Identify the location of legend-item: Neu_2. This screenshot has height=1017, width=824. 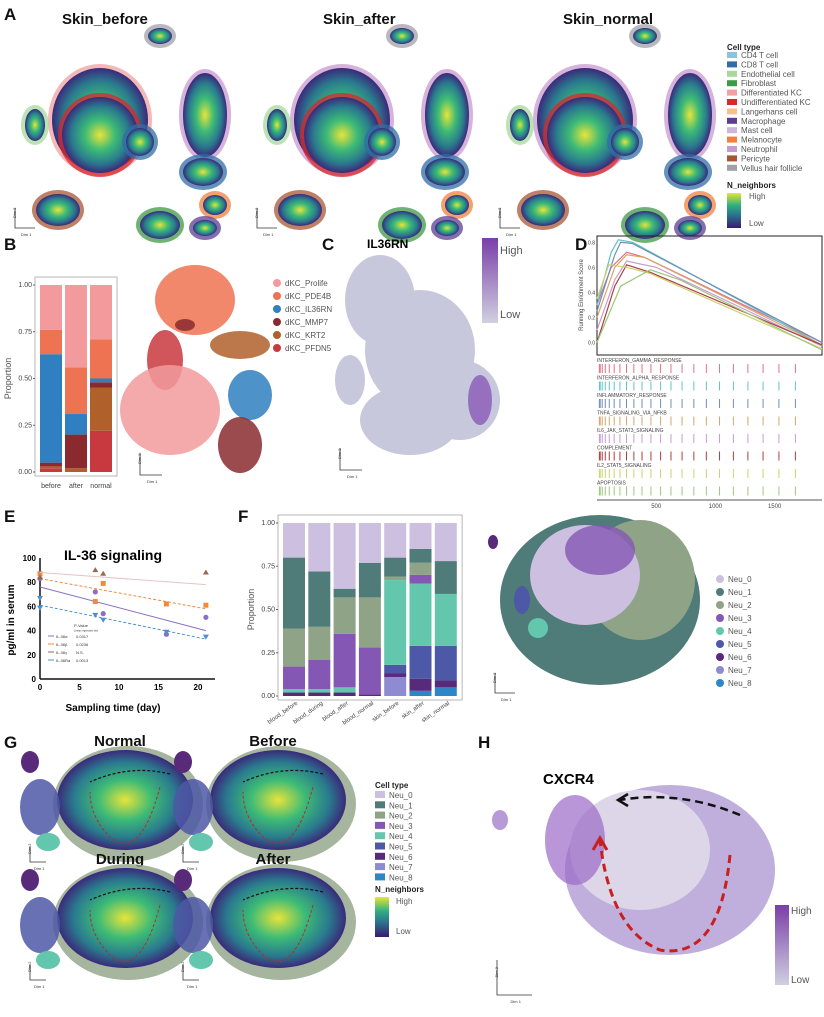
(740, 605).